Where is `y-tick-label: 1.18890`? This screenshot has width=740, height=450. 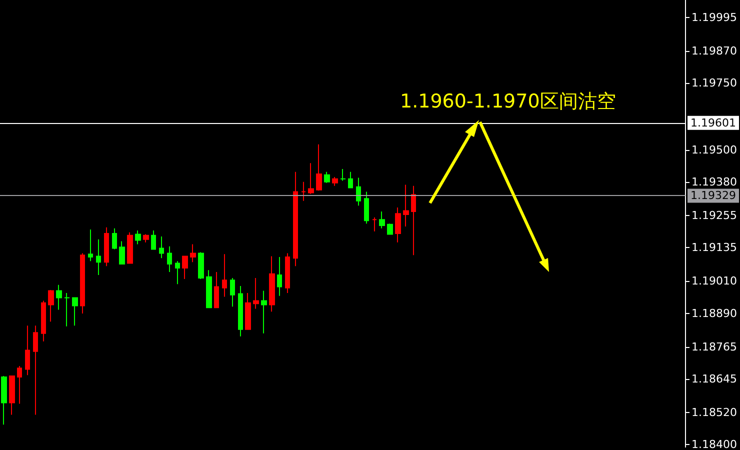 y-tick-label: 1.18890 is located at coordinates (715, 313).